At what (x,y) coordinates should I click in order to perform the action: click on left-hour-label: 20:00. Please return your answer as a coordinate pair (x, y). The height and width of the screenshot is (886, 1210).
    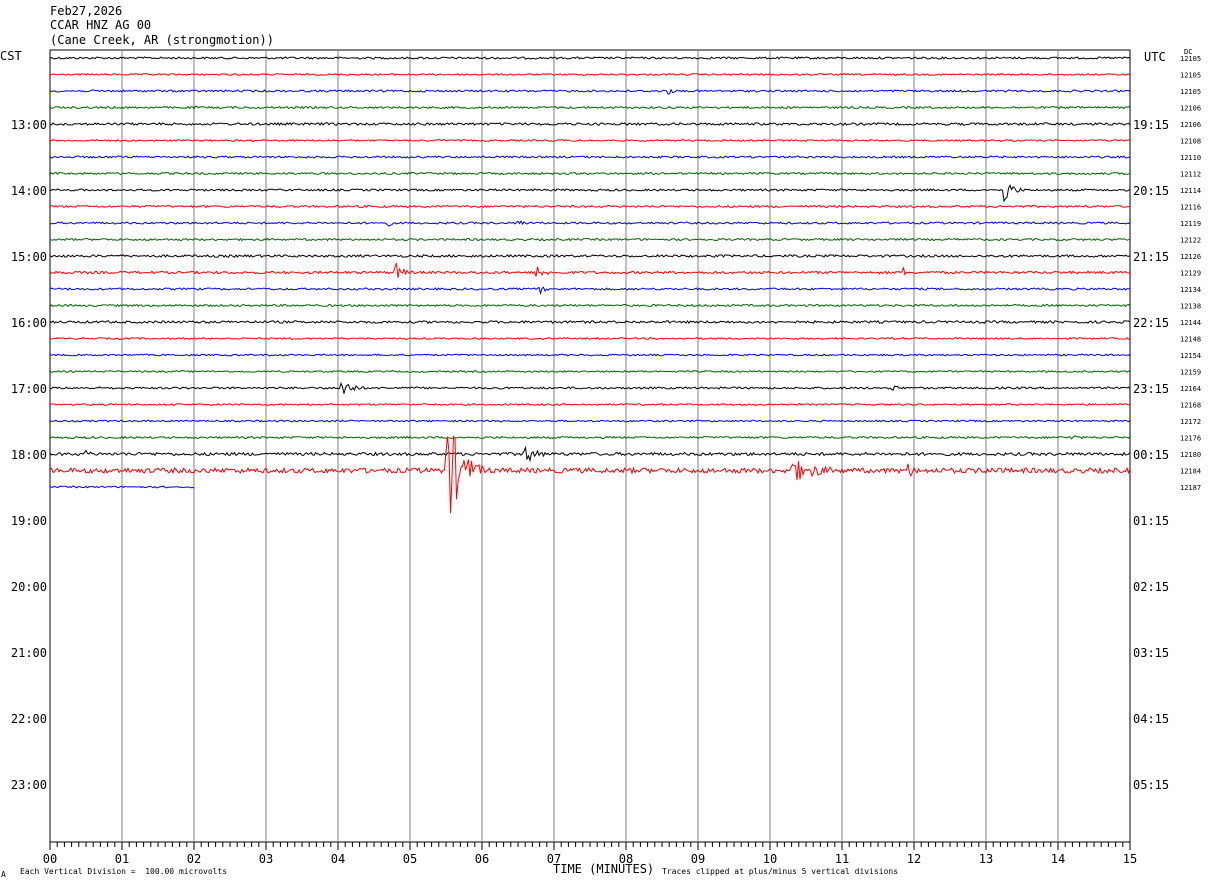
    Looking at the image, I should click on (29, 587).